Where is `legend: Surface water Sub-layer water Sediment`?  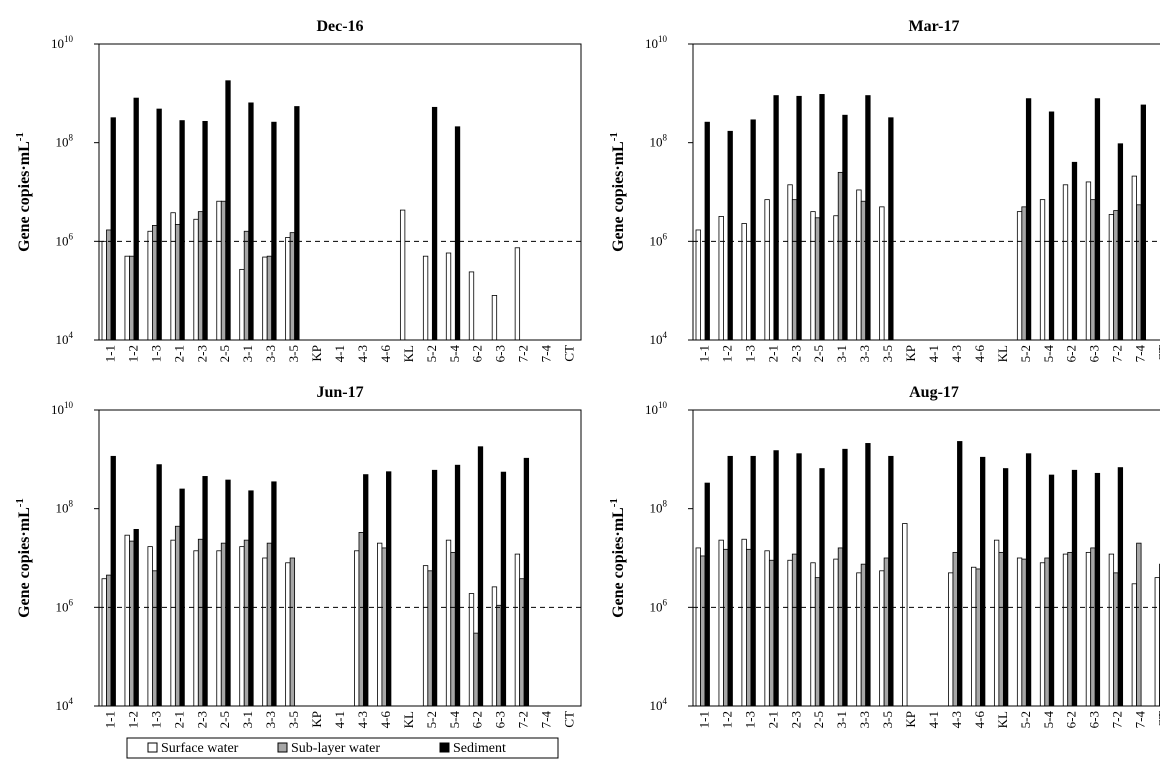 legend: Surface water Sub-layer water Sediment is located at coordinates (342, 748).